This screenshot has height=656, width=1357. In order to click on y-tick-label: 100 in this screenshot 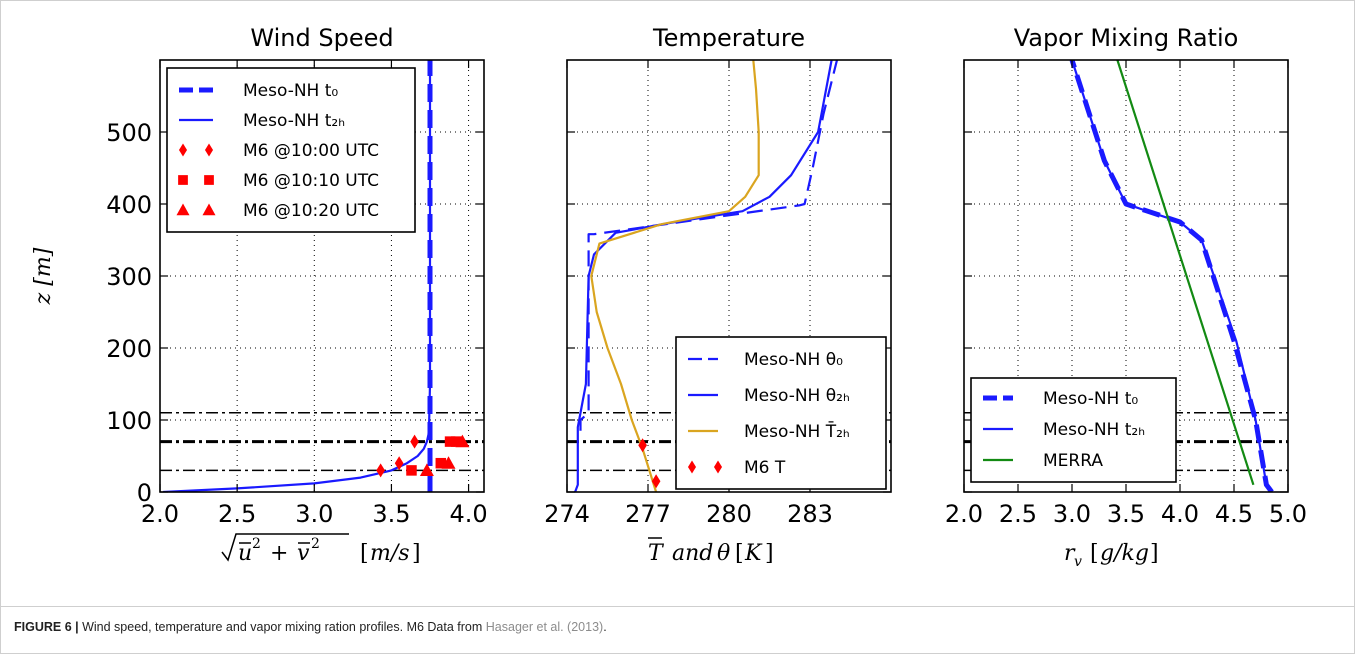, I will do `click(129, 421)`.